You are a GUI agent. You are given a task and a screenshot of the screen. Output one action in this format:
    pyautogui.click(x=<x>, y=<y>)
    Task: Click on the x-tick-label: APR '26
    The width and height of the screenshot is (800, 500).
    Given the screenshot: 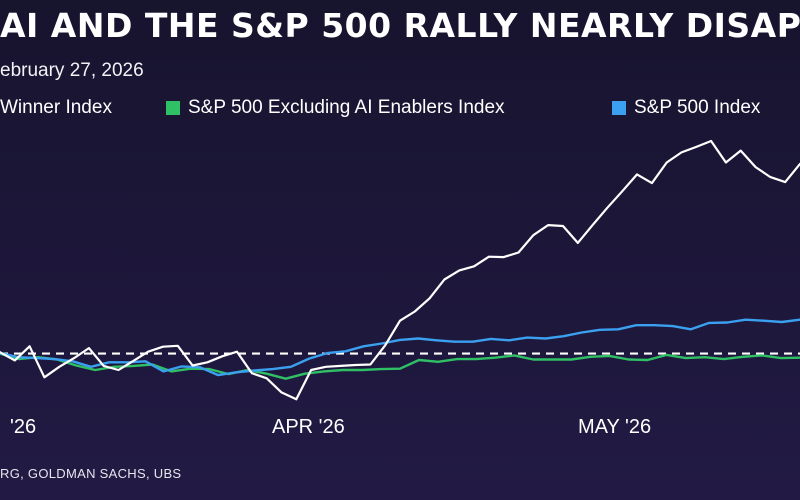 What is the action you would take?
    pyautogui.click(x=308, y=427)
    